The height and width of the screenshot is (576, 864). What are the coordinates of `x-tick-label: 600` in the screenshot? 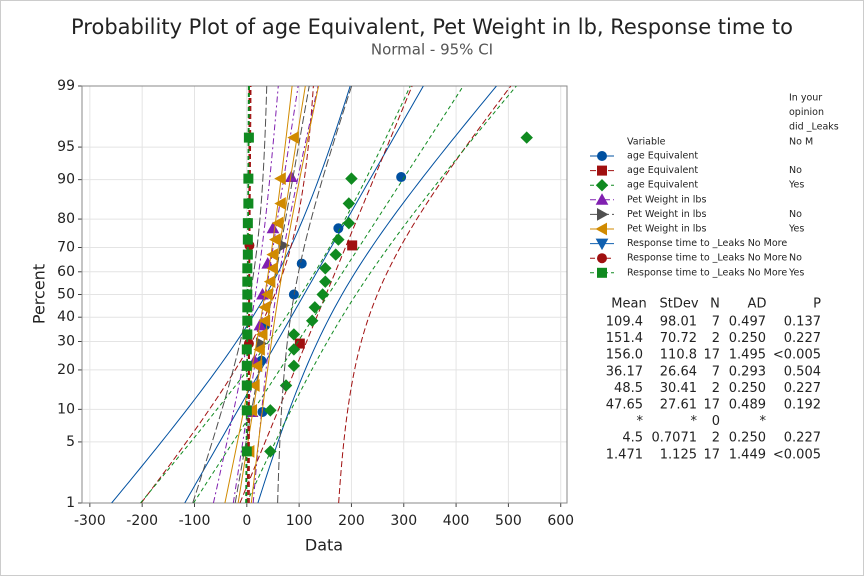 It's located at (560, 521).